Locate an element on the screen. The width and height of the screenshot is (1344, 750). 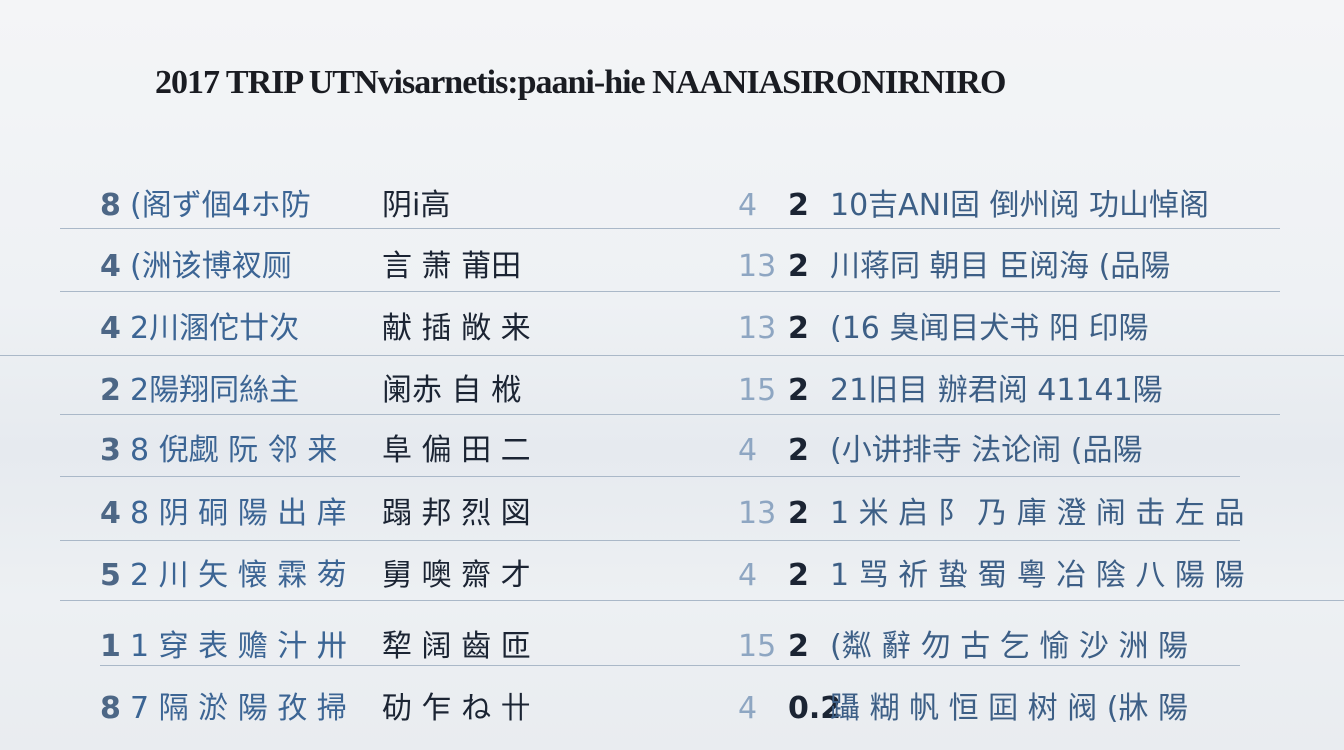
right-text: 躡 糊 帆 恒 囸 树 阀 (牀 陽 is located at coordinates (1009, 708).